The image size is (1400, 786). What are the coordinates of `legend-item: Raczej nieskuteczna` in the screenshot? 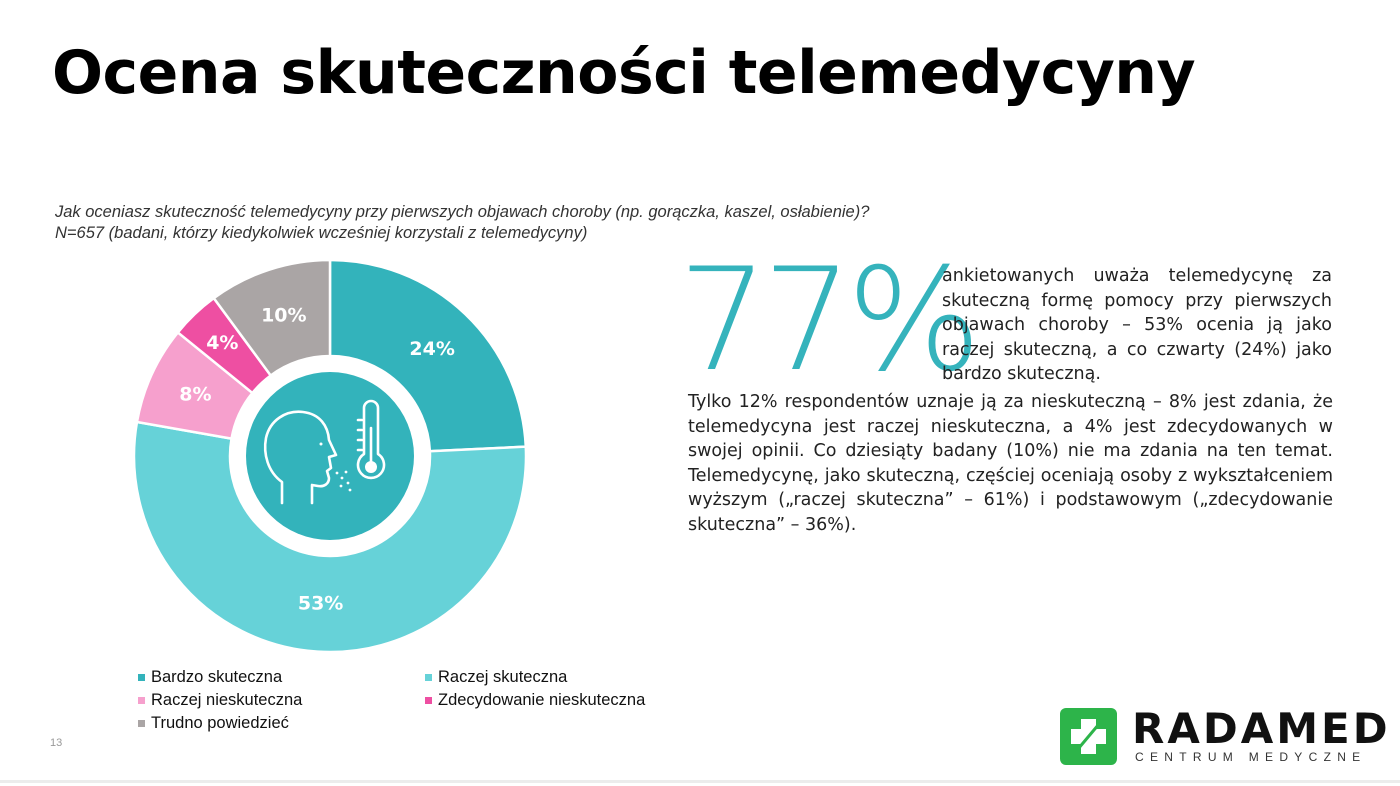 It's located at (220, 700).